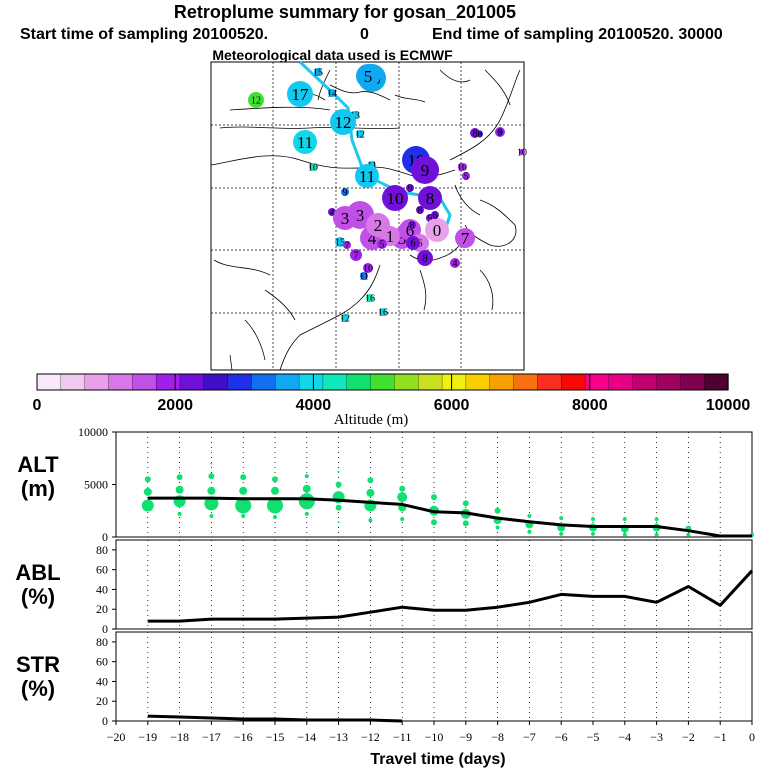 Image resolution: width=768 pixels, height=768 pixels. I want to click on x-tick-label: −5, so click(593, 737).